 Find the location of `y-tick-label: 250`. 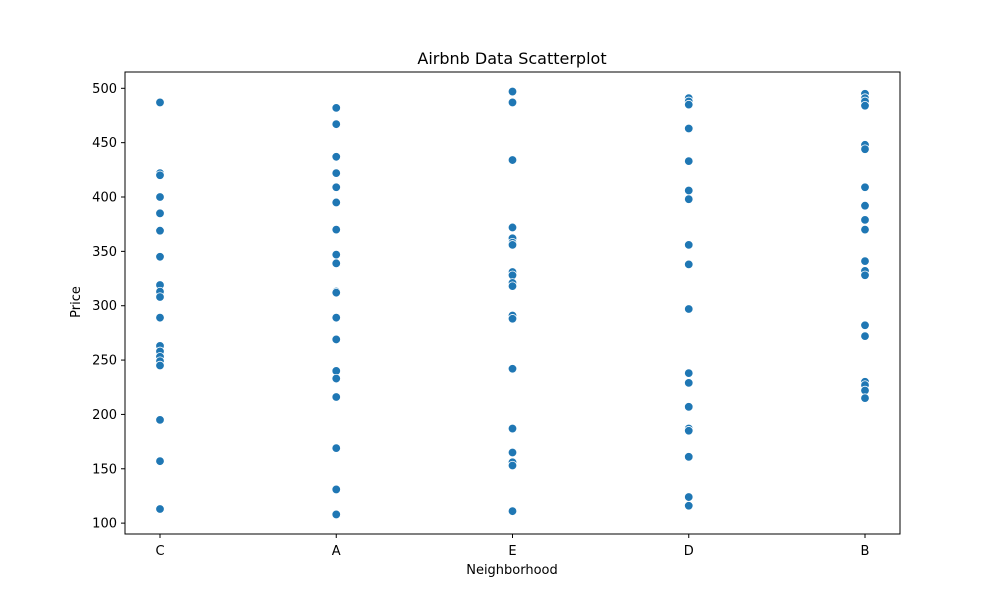

y-tick-label: 250 is located at coordinates (104, 361).